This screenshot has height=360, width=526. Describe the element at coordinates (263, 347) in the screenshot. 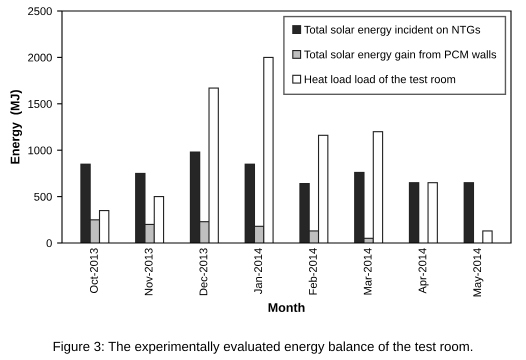

I see `caption: Figure 3: The experimentally evaluated energy balance of the test room.` at that location.